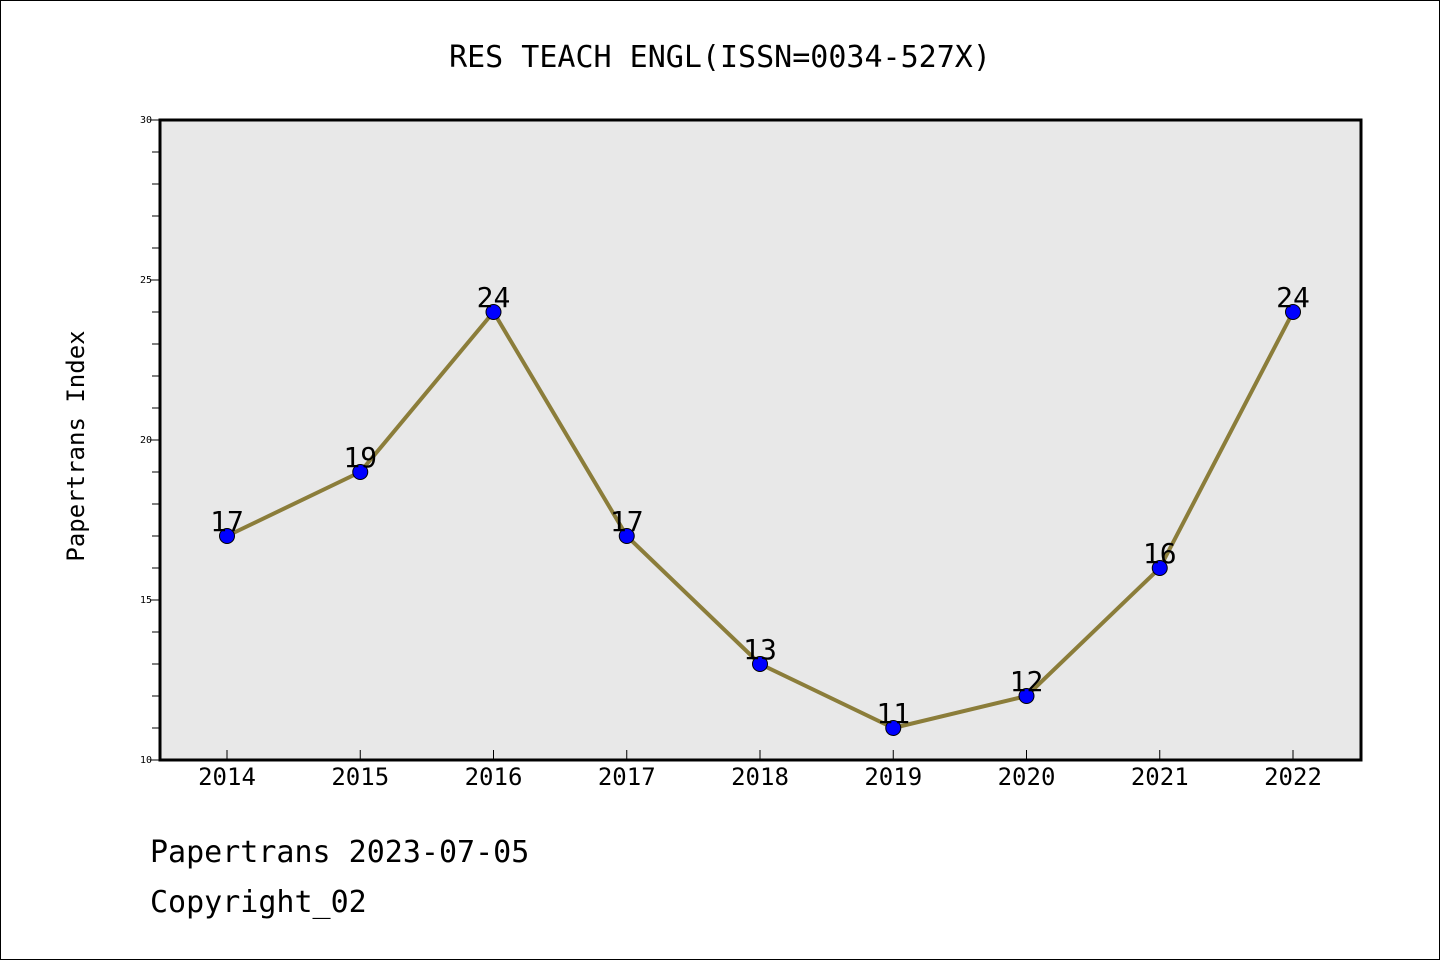 The width and height of the screenshot is (1440, 960). I want to click on y-tick-label: 20, so click(146, 440).